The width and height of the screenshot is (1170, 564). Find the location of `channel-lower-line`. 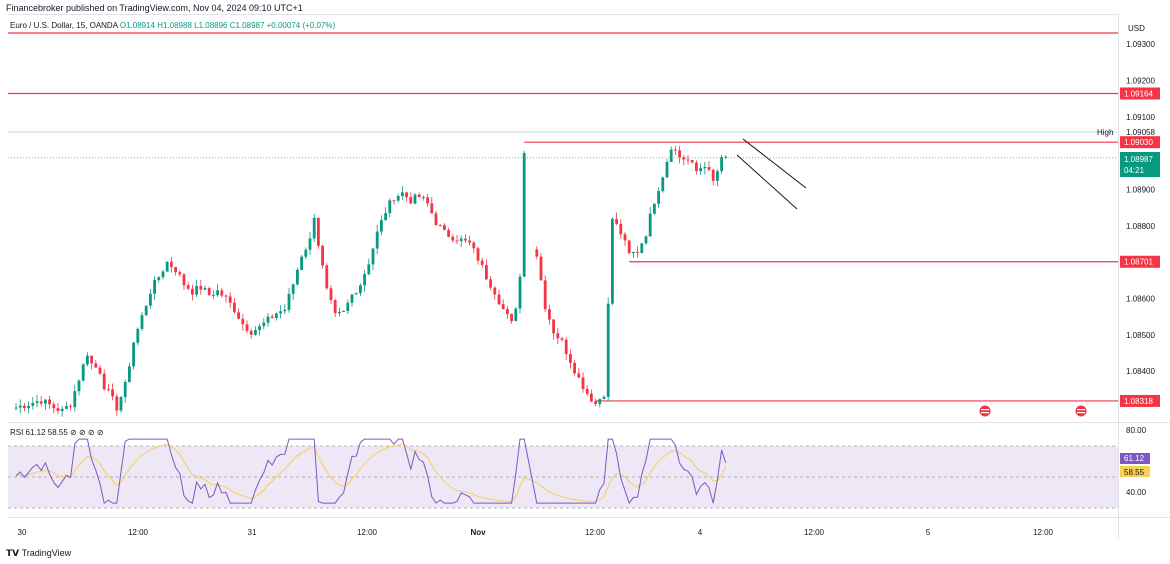

channel-lower-line is located at coordinates (767, 182).